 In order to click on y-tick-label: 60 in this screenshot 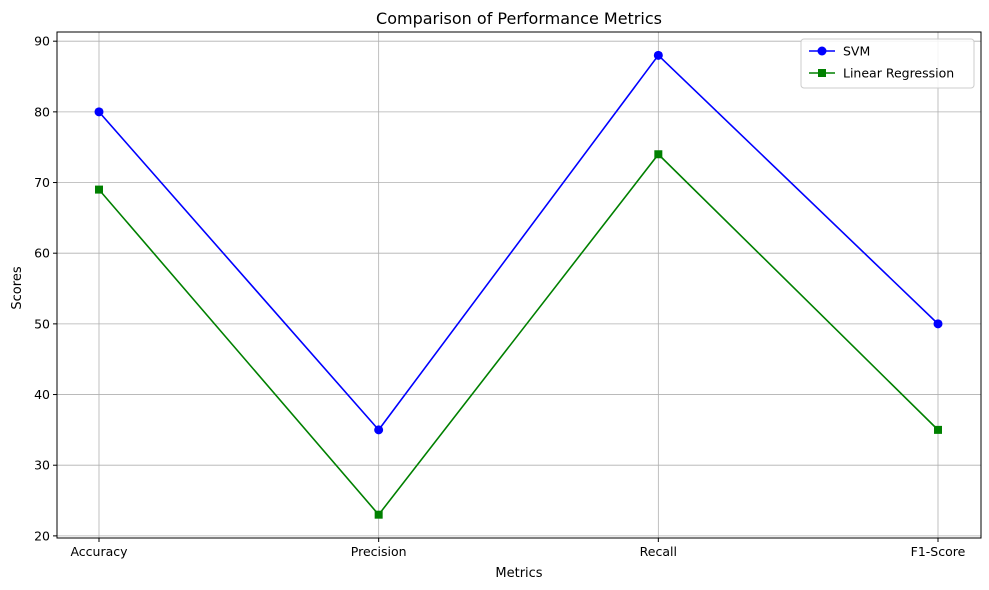, I will do `click(42, 253)`.